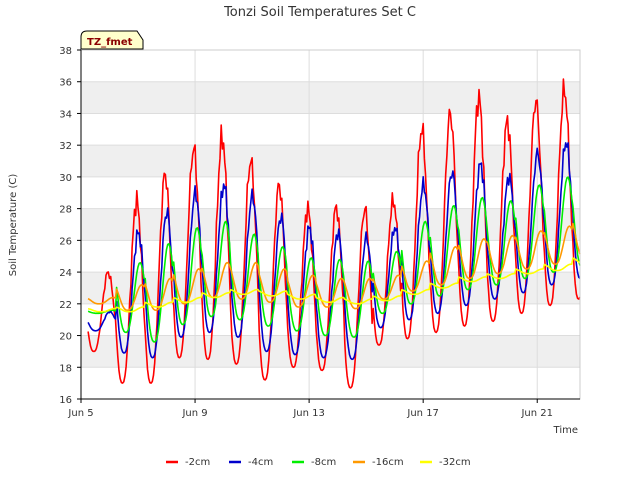 Image resolution: width=640 pixels, height=480 pixels. I want to click on legend-item-m8cm: -8cm, so click(314, 462).